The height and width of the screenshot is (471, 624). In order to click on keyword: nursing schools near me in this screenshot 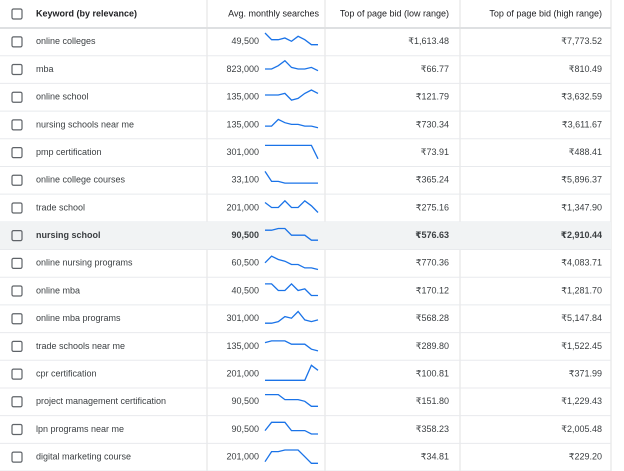, I will do `click(85, 124)`.